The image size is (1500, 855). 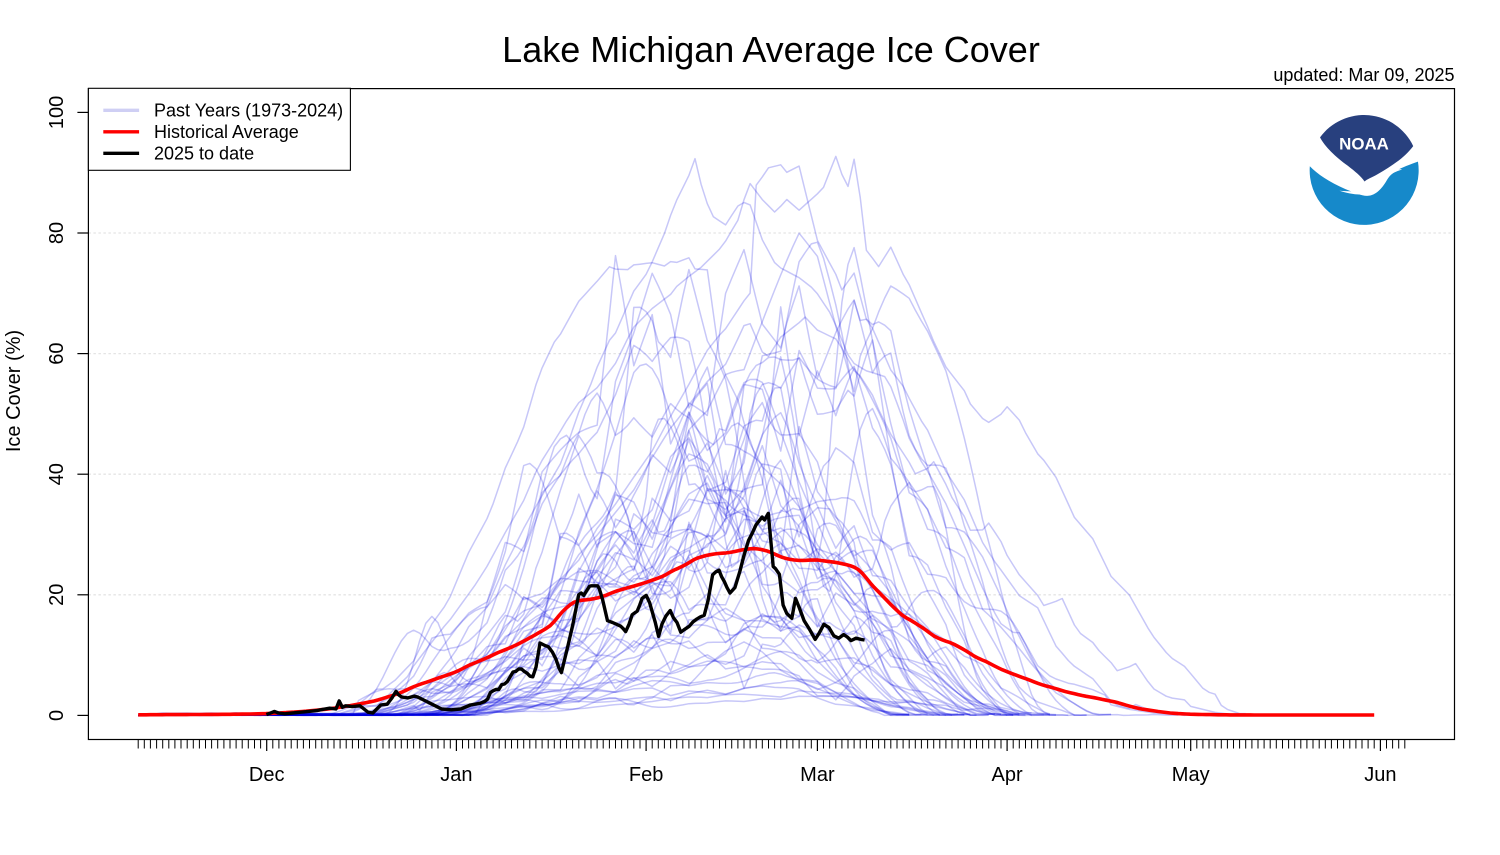 I want to click on svg-text: Feb, so click(x=646, y=775).